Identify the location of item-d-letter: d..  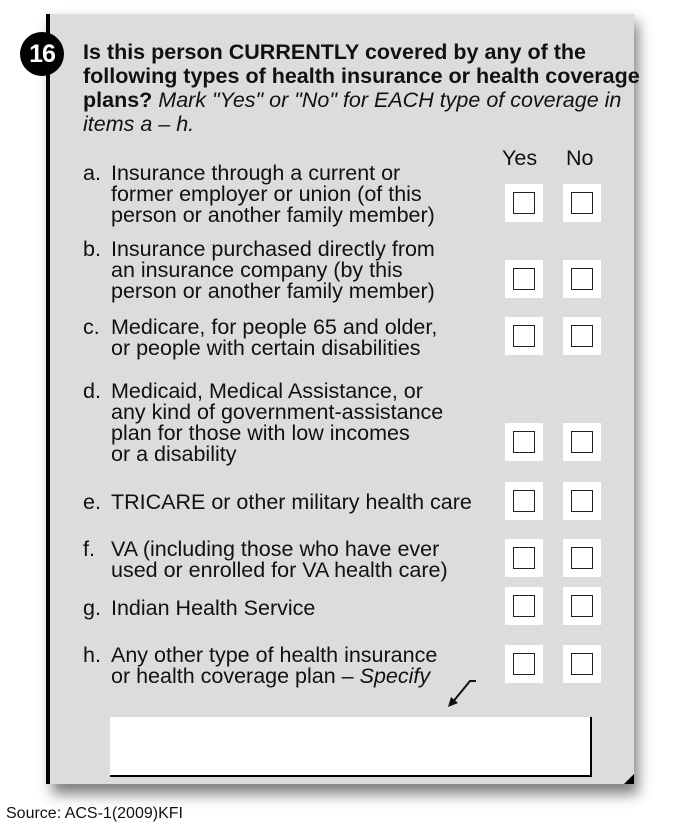
(92, 391).